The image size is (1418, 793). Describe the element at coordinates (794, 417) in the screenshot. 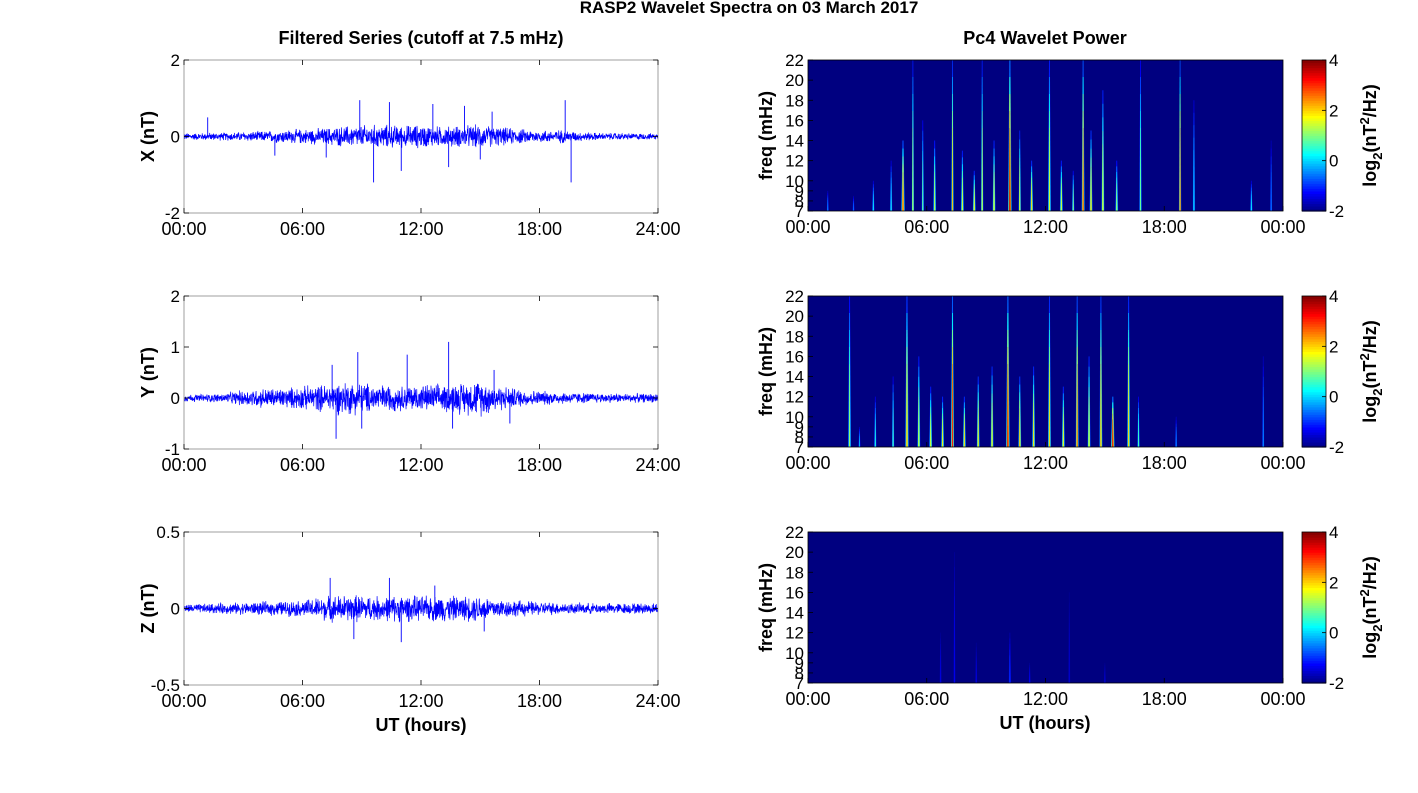

I see `y-tick-label: 10` at that location.